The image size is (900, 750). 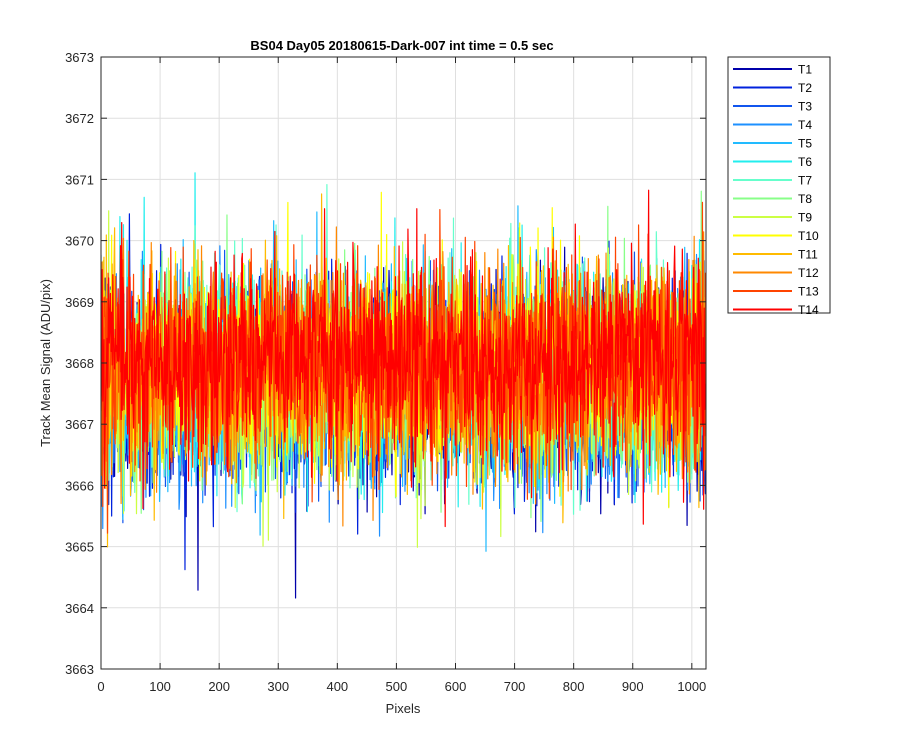 What do you see at coordinates (805, 125) in the screenshot?
I see `legend-label-t4: T4` at bounding box center [805, 125].